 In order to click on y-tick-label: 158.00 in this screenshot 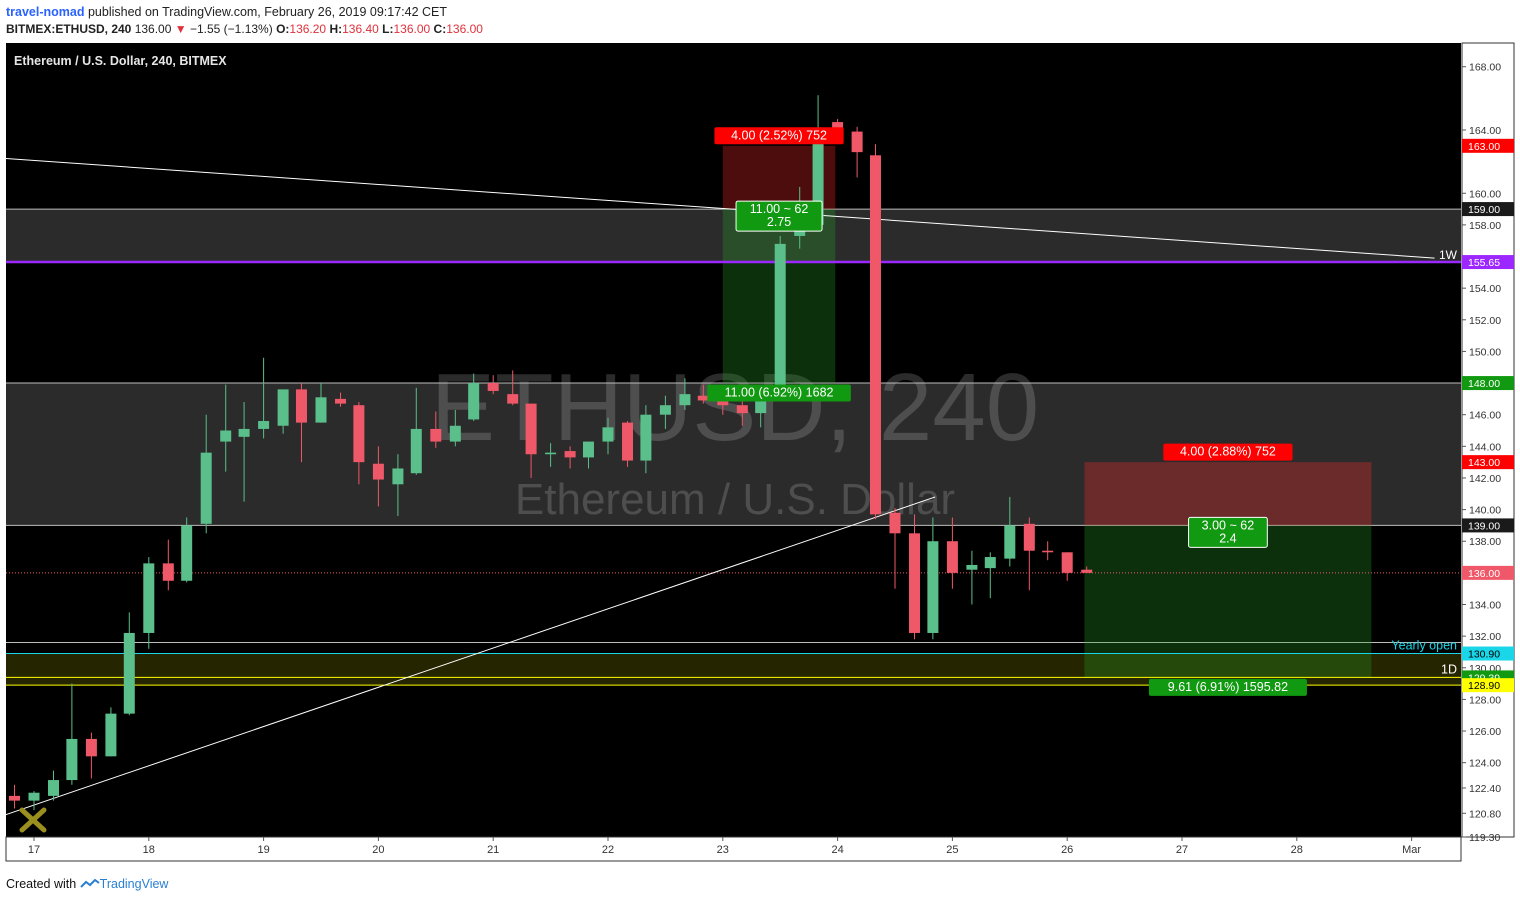, I will do `click(1485, 226)`.